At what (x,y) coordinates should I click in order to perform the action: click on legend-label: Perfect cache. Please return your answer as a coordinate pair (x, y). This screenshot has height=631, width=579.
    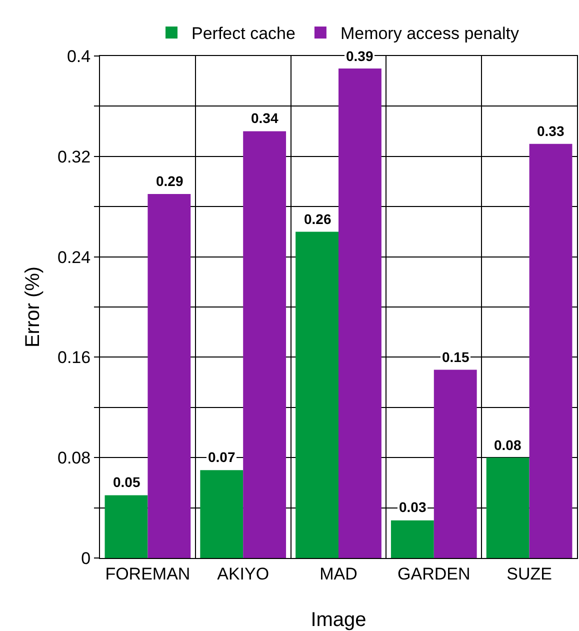
    Looking at the image, I should click on (244, 34).